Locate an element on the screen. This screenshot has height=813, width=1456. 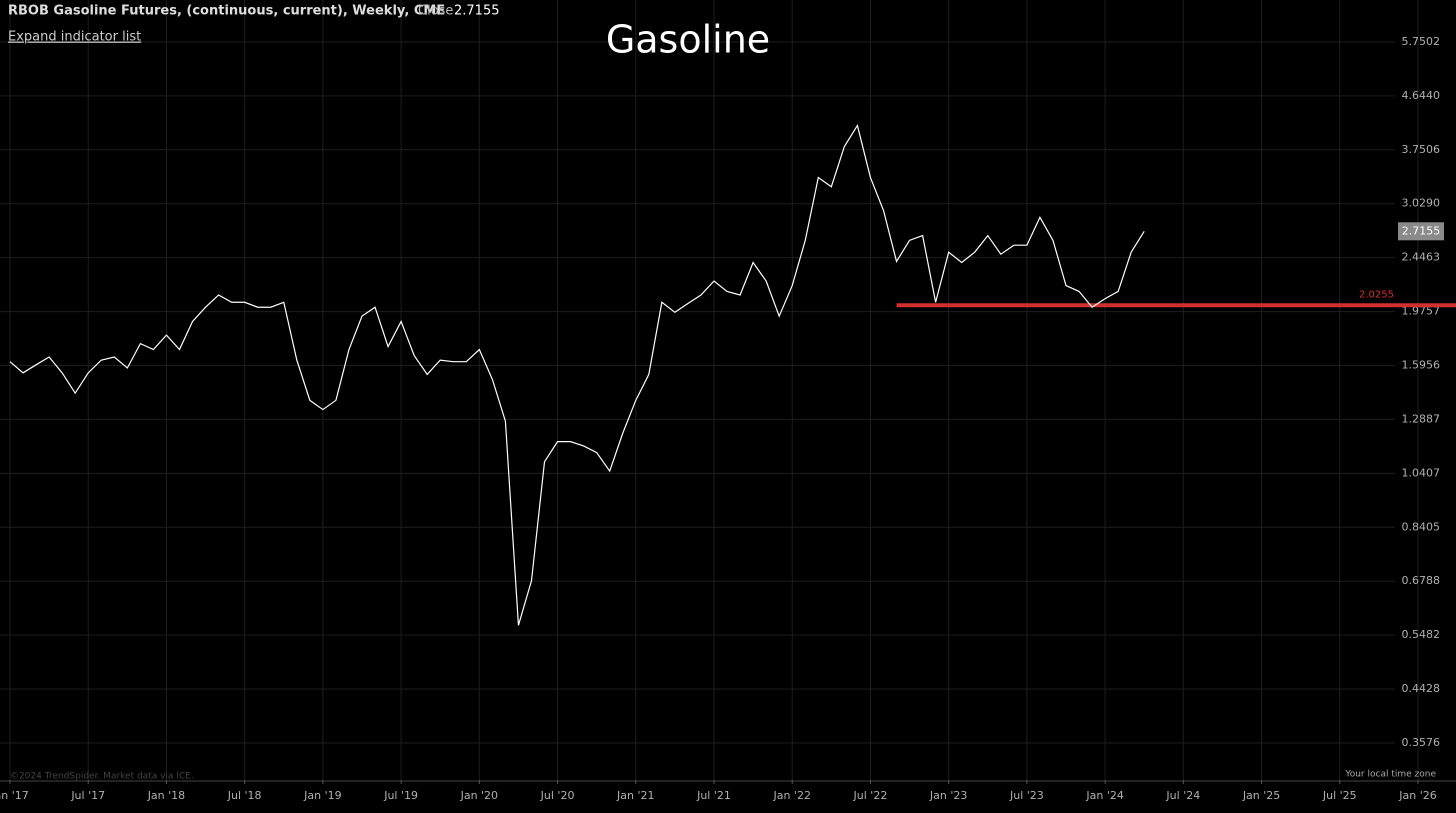
x-tick-label: Jan '19 is located at coordinates (322, 795).